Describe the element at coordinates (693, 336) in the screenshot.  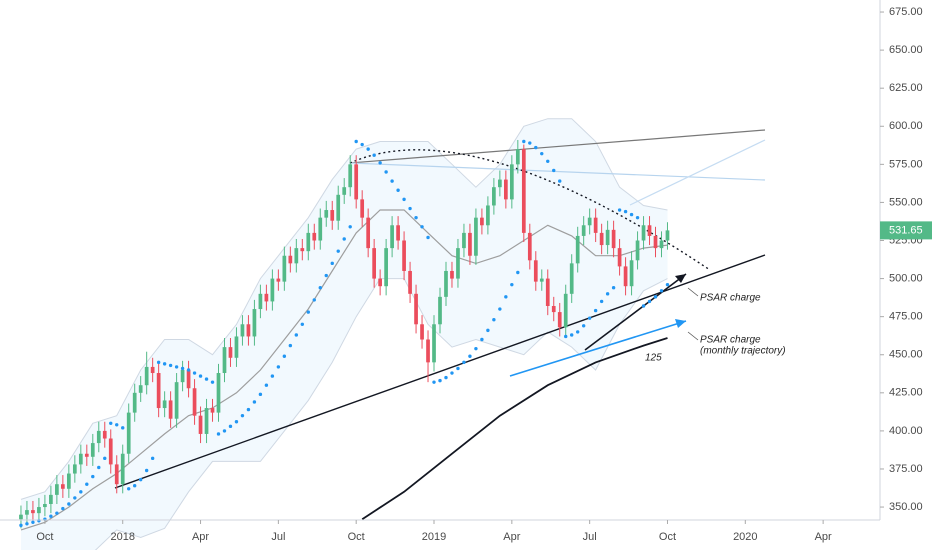
I see `callout` at that location.